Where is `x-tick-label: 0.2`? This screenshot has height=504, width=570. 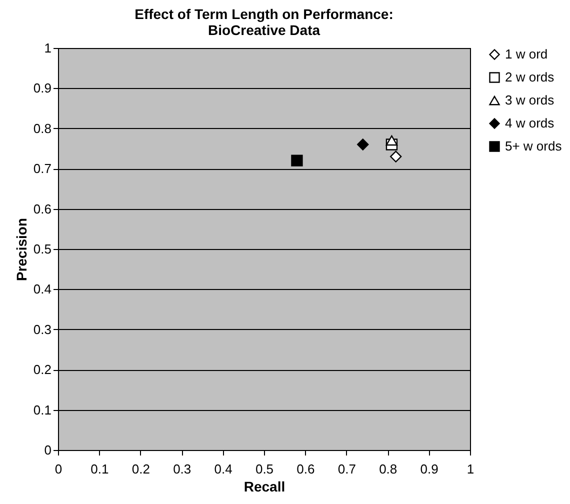 x-tick-label: 0.2 is located at coordinates (141, 469).